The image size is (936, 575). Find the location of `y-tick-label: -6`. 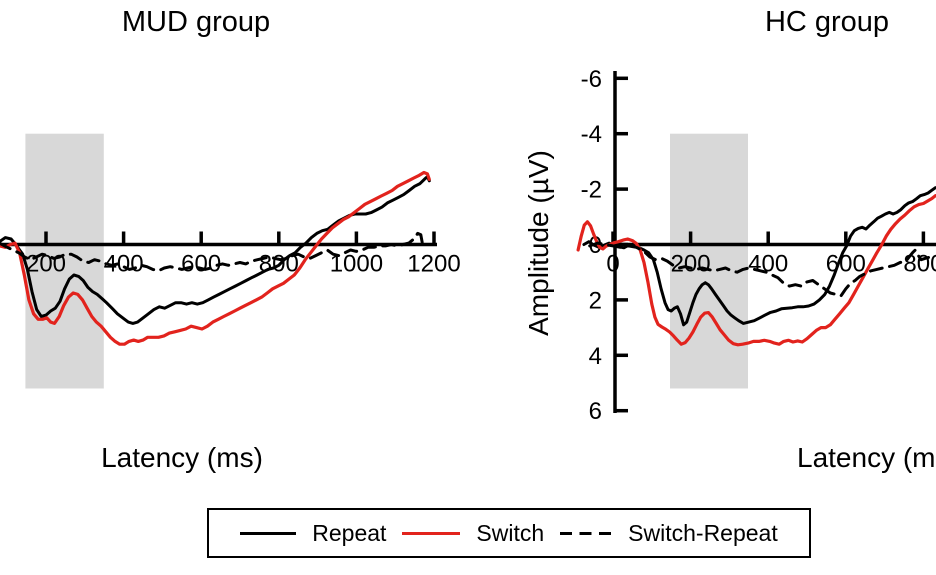

y-tick-label: -6 is located at coordinates (591, 79).